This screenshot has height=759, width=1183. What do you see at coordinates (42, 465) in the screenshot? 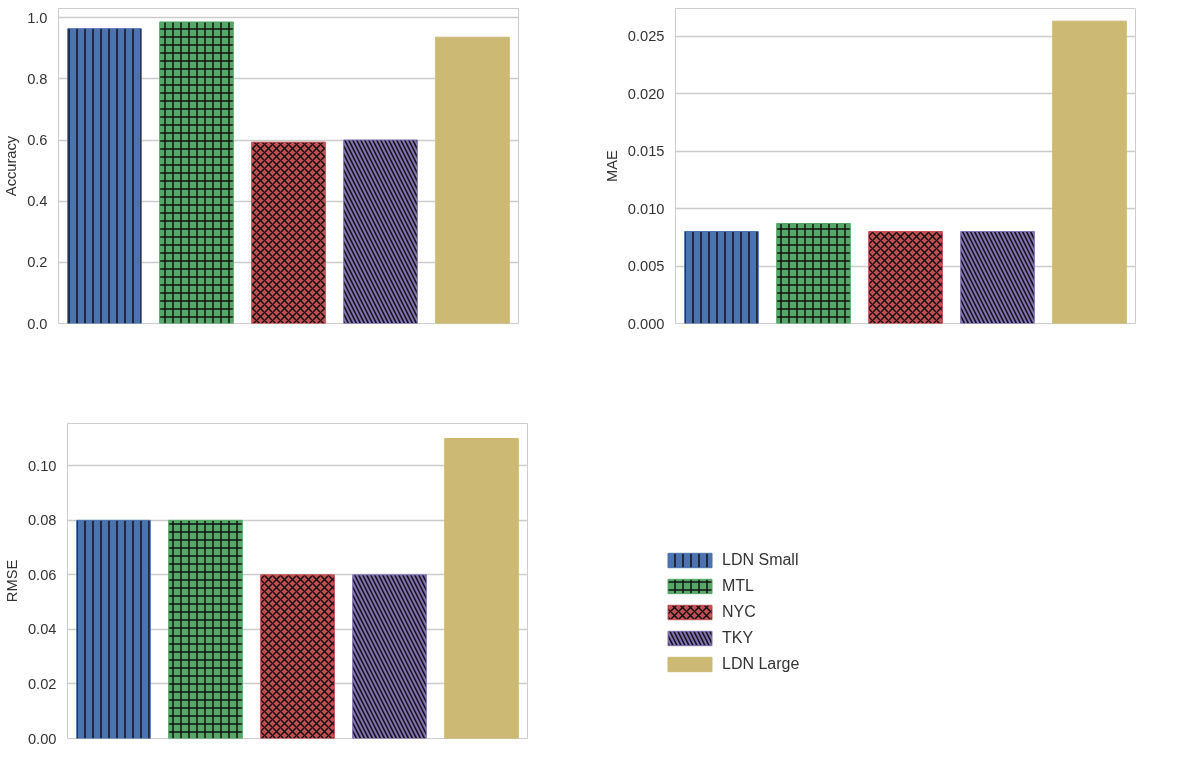
I see `y-tick-label: 0.10` at bounding box center [42, 465].